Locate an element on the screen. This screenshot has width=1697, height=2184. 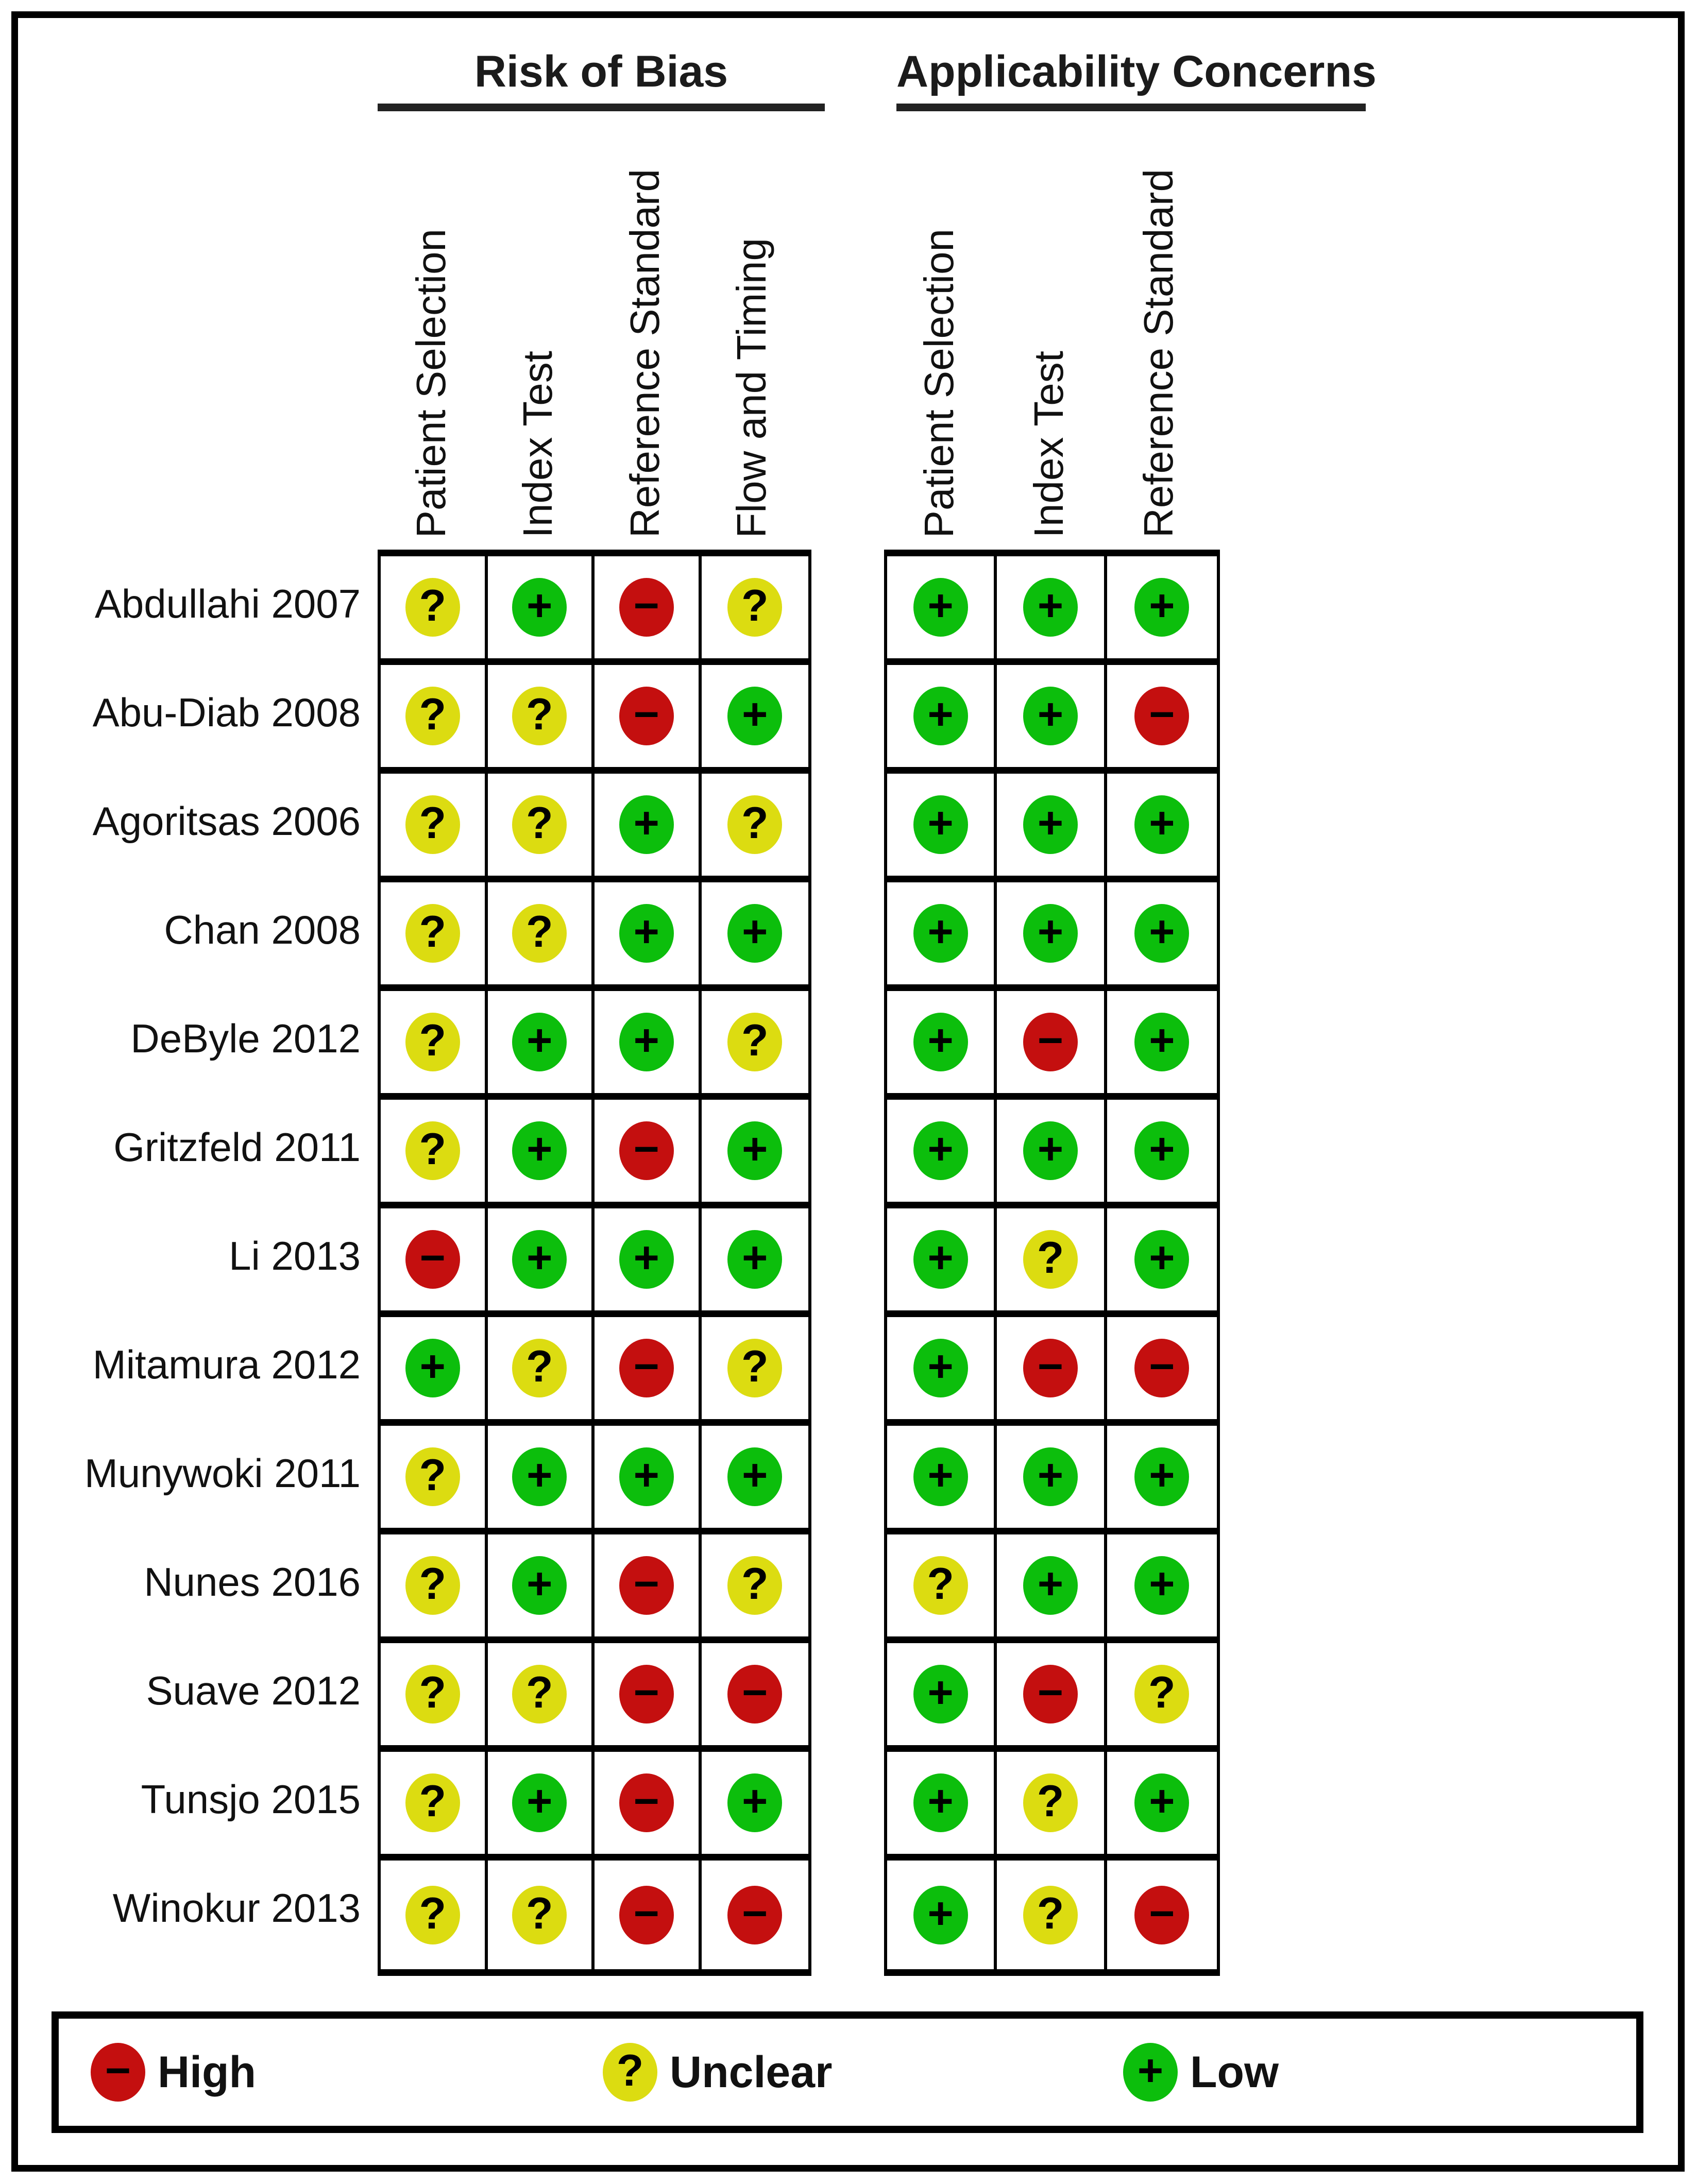
column-header-cell: Reference Standard is located at coordinates (1159, 326).